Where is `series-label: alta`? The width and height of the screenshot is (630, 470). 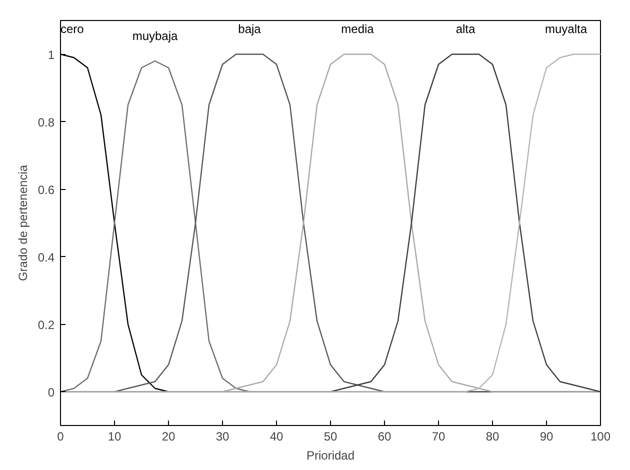
series-label: alta is located at coordinates (466, 29).